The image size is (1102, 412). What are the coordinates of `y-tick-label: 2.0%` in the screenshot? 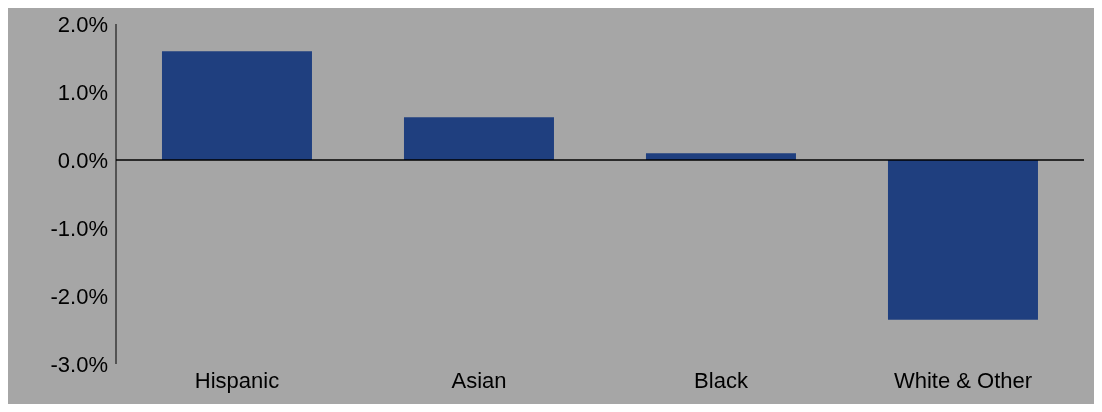 It's located at (82, 24).